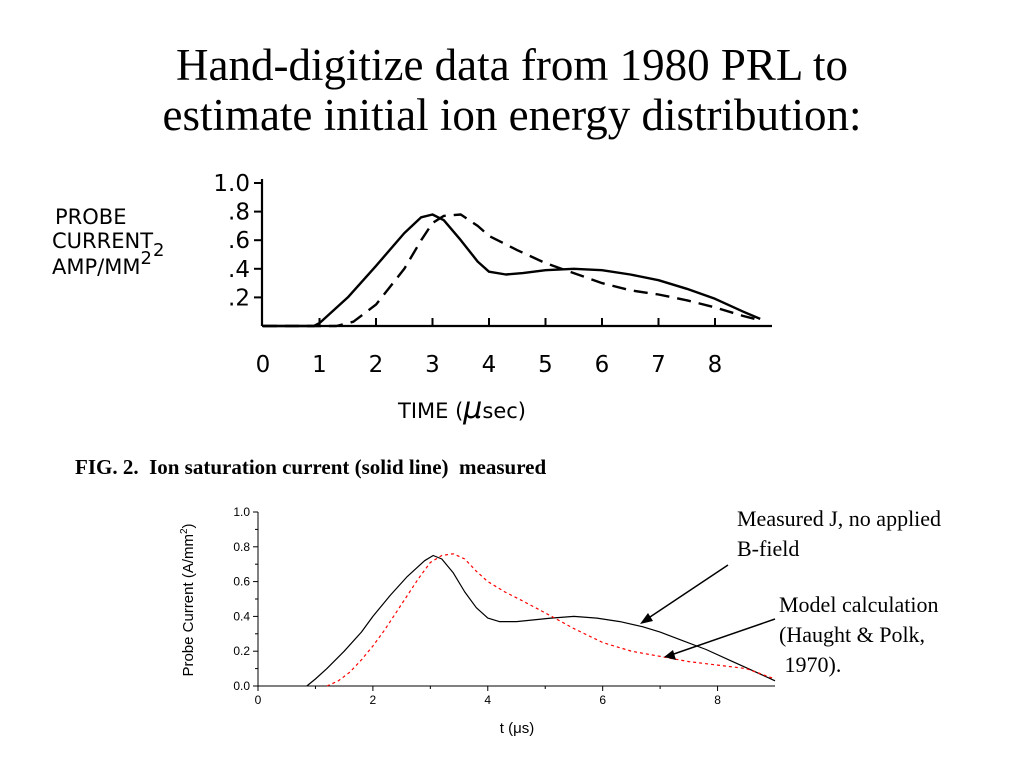 Image resolution: width=1024 pixels, height=768 pixels. I want to click on plot-x-tick-label: 0, so click(258, 700).